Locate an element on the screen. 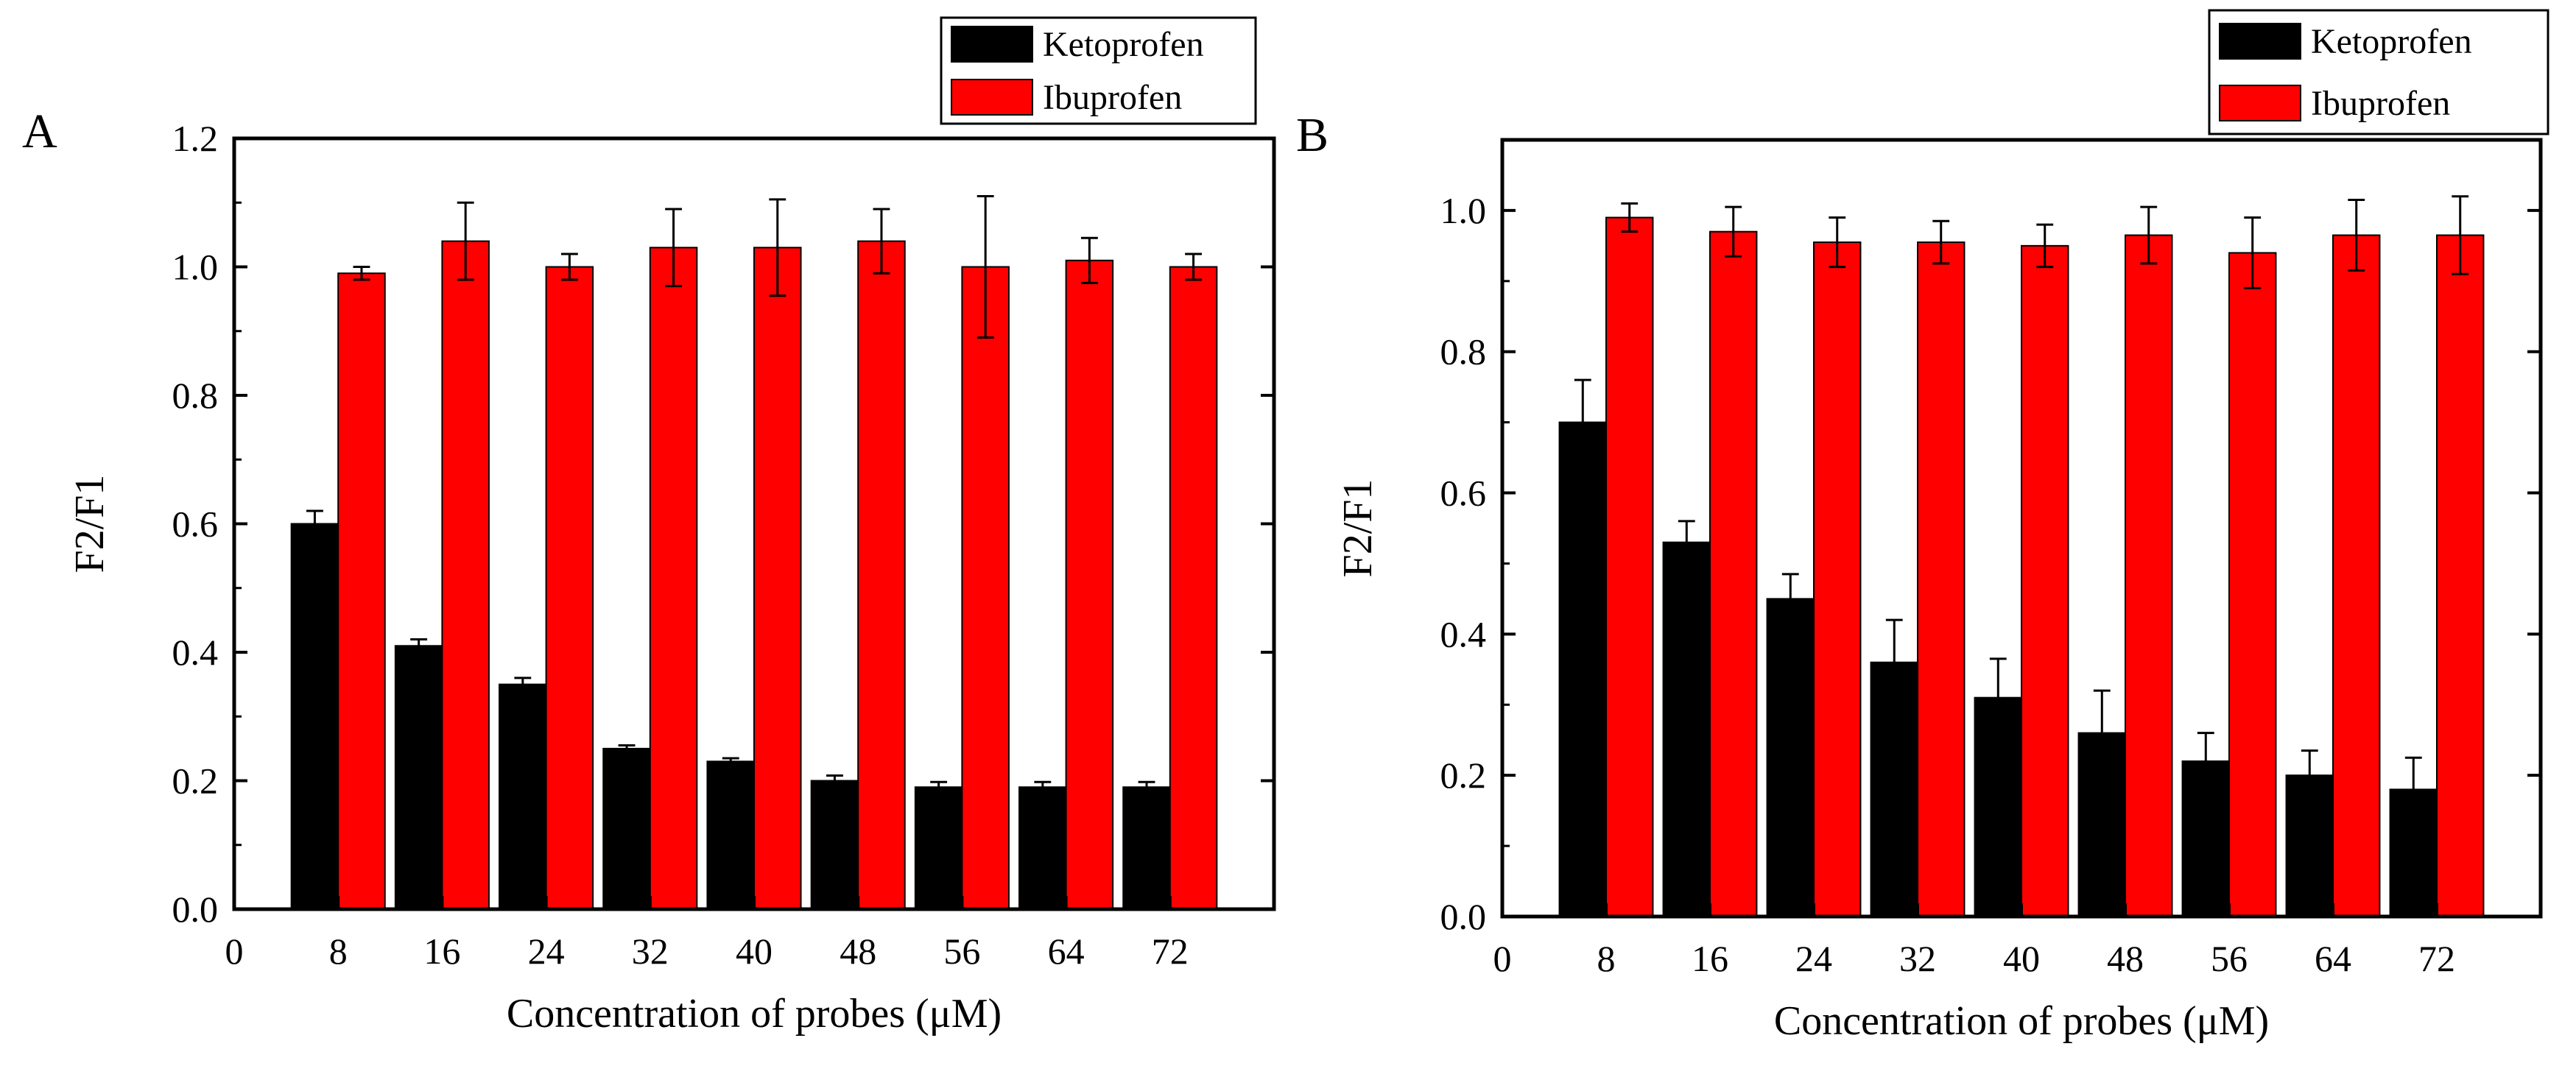 The image size is (2576, 1091). panel-label: B is located at coordinates (1312, 135).